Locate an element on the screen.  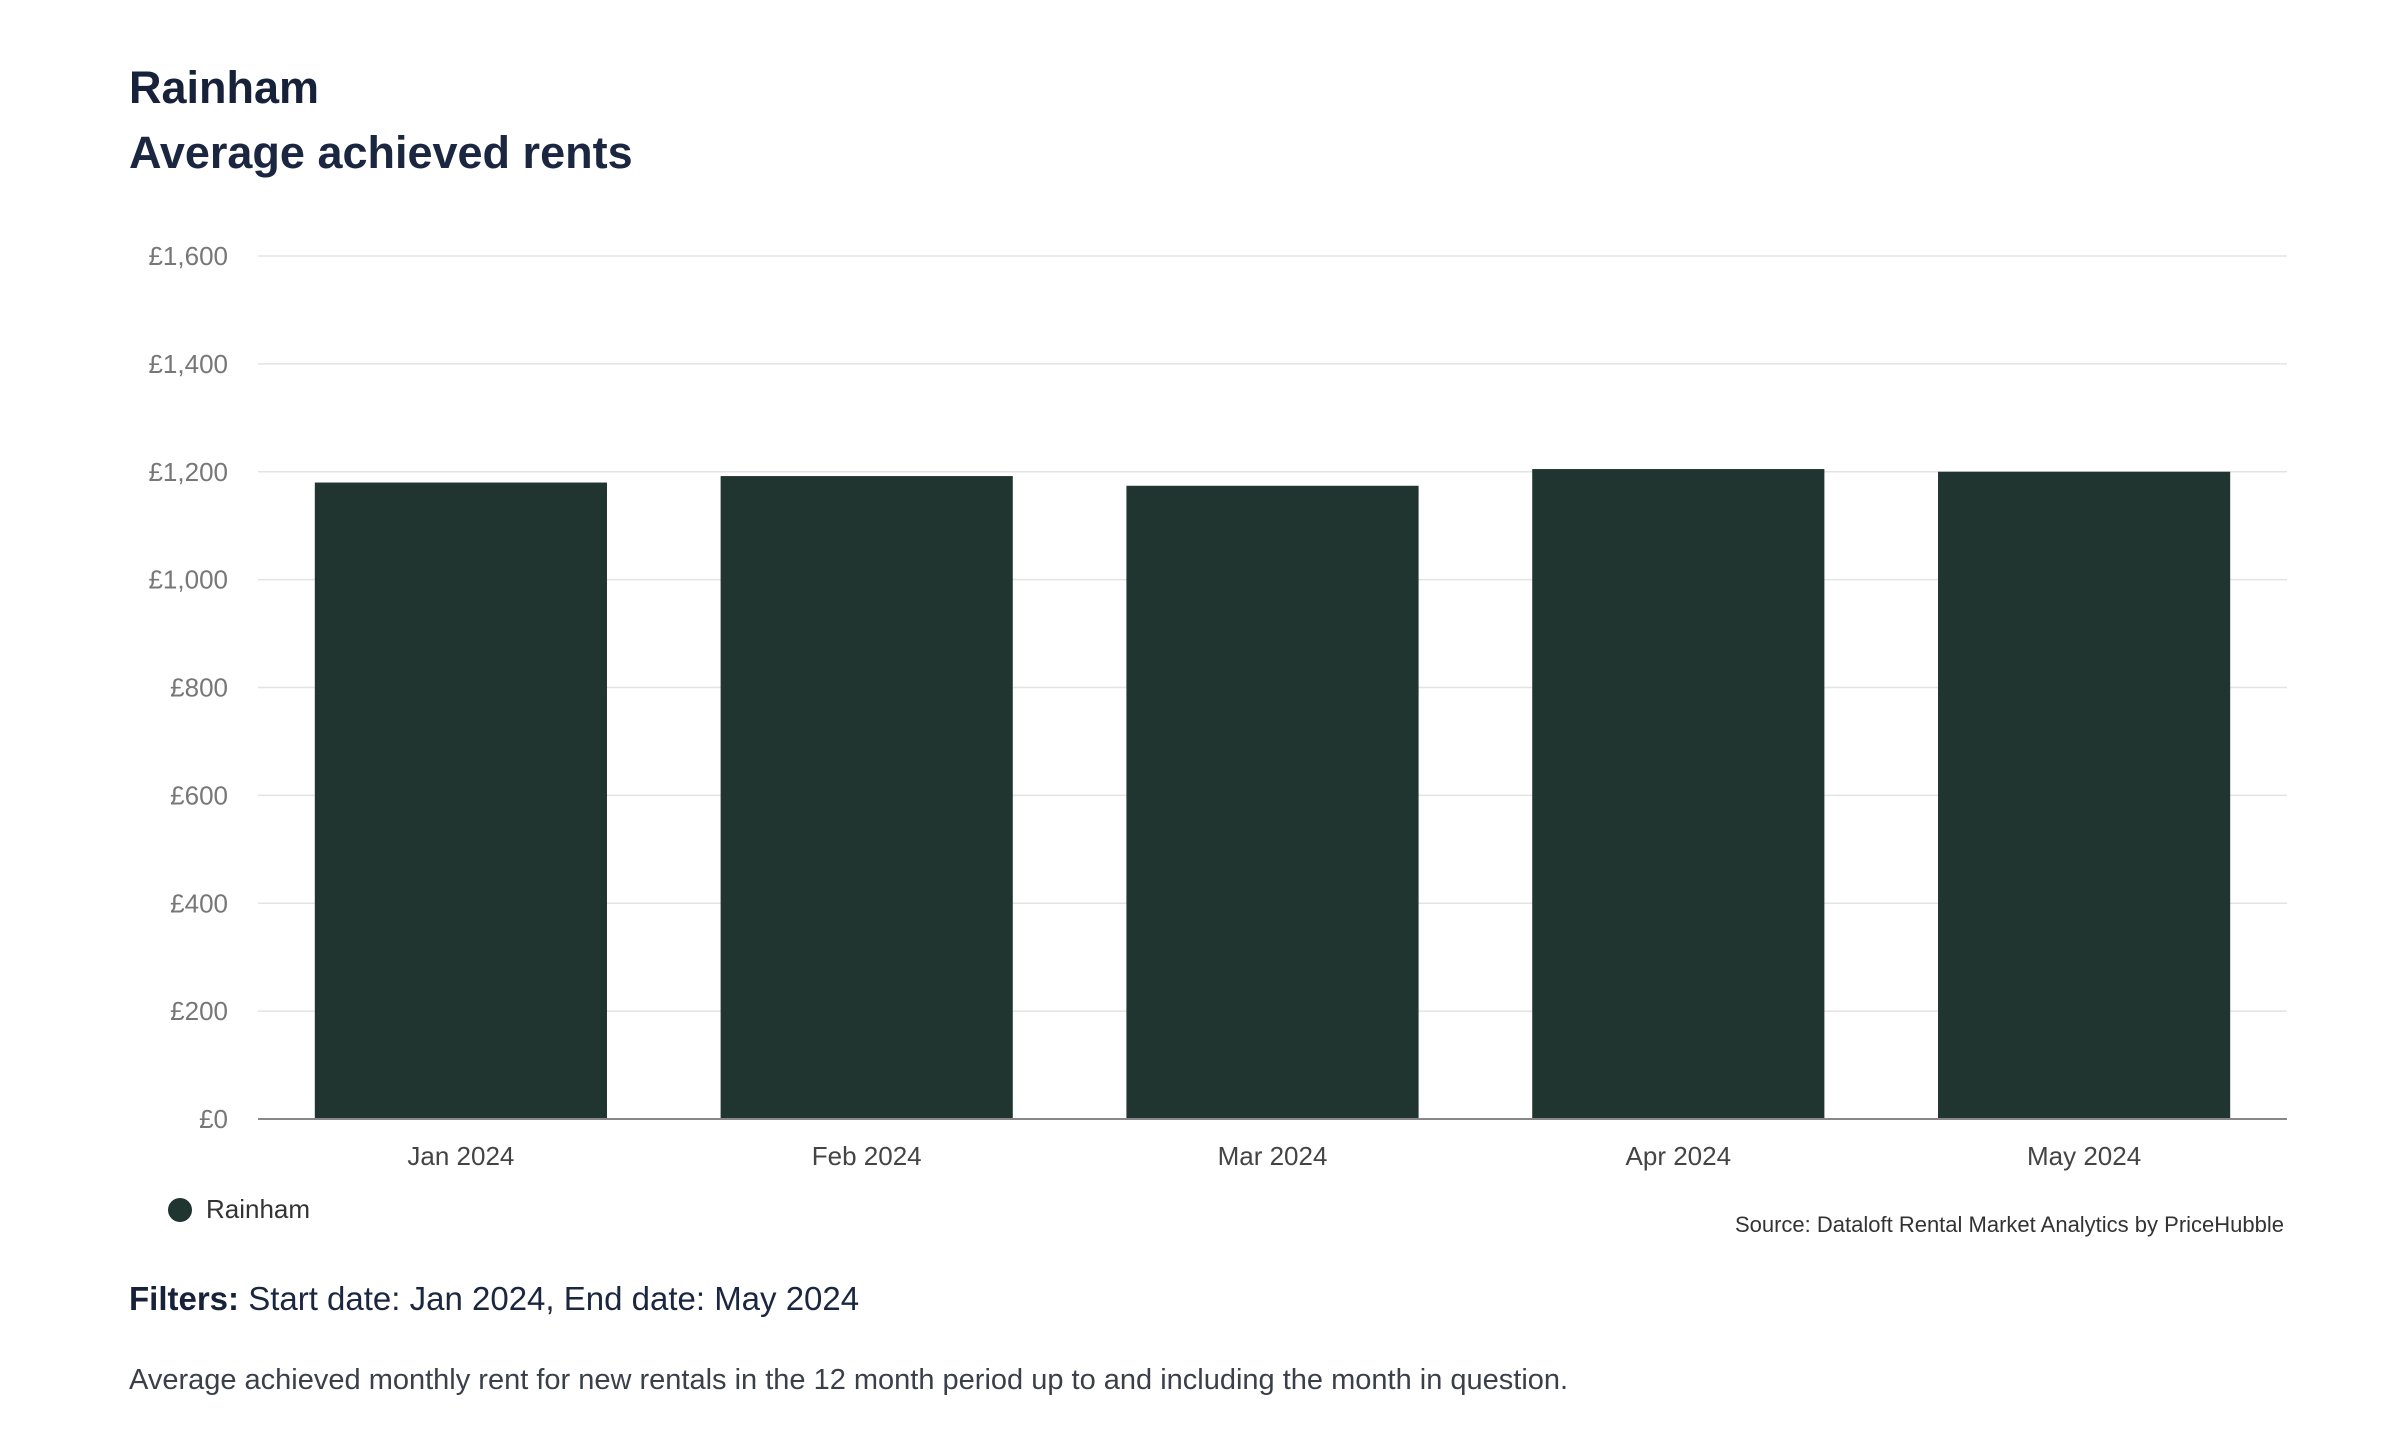
legend-label: Rainham is located at coordinates (258, 1209).